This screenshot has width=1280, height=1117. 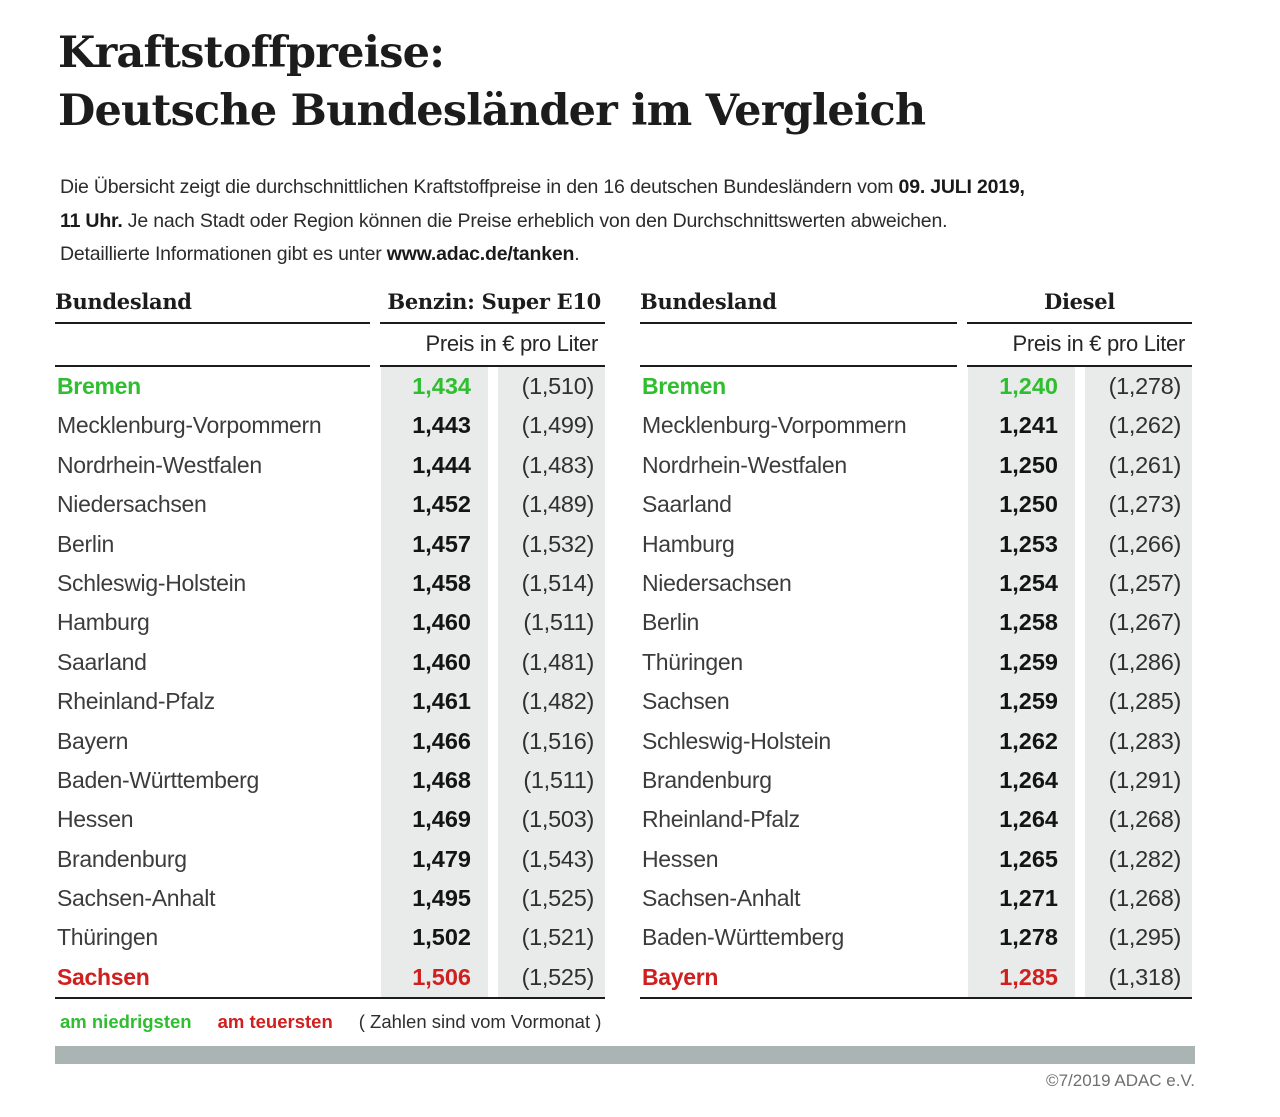 I want to click on price-value: 1,479, so click(x=434, y=859).